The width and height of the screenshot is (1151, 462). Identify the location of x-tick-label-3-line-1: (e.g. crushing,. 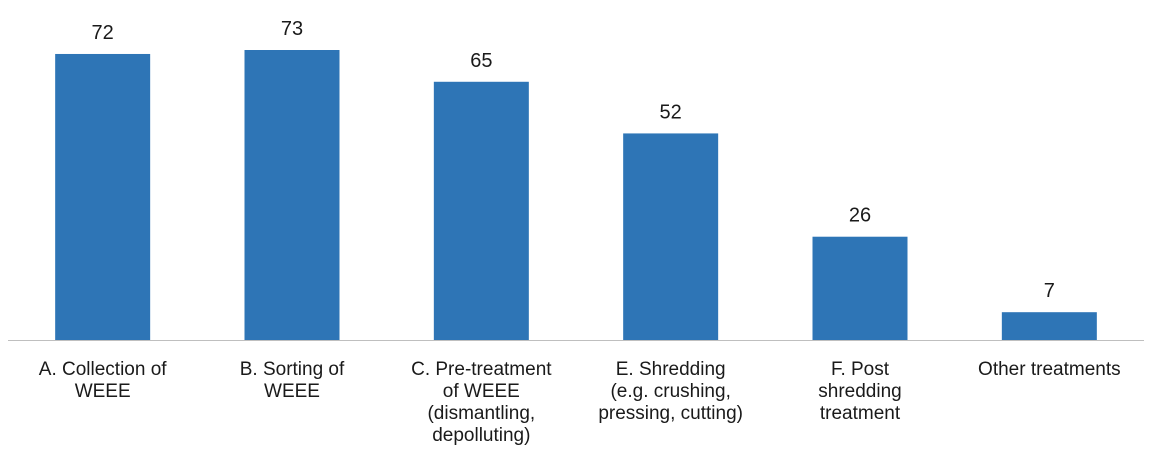
(670, 391).